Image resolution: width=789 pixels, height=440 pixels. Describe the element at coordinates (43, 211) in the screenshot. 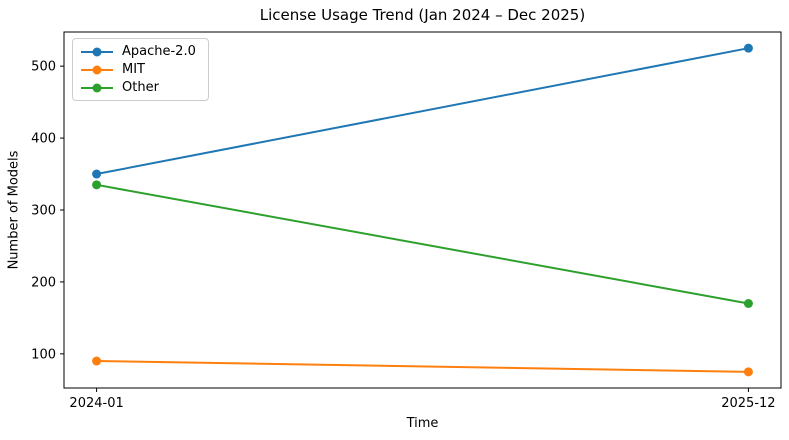

I see `y-tick-label: 300` at that location.